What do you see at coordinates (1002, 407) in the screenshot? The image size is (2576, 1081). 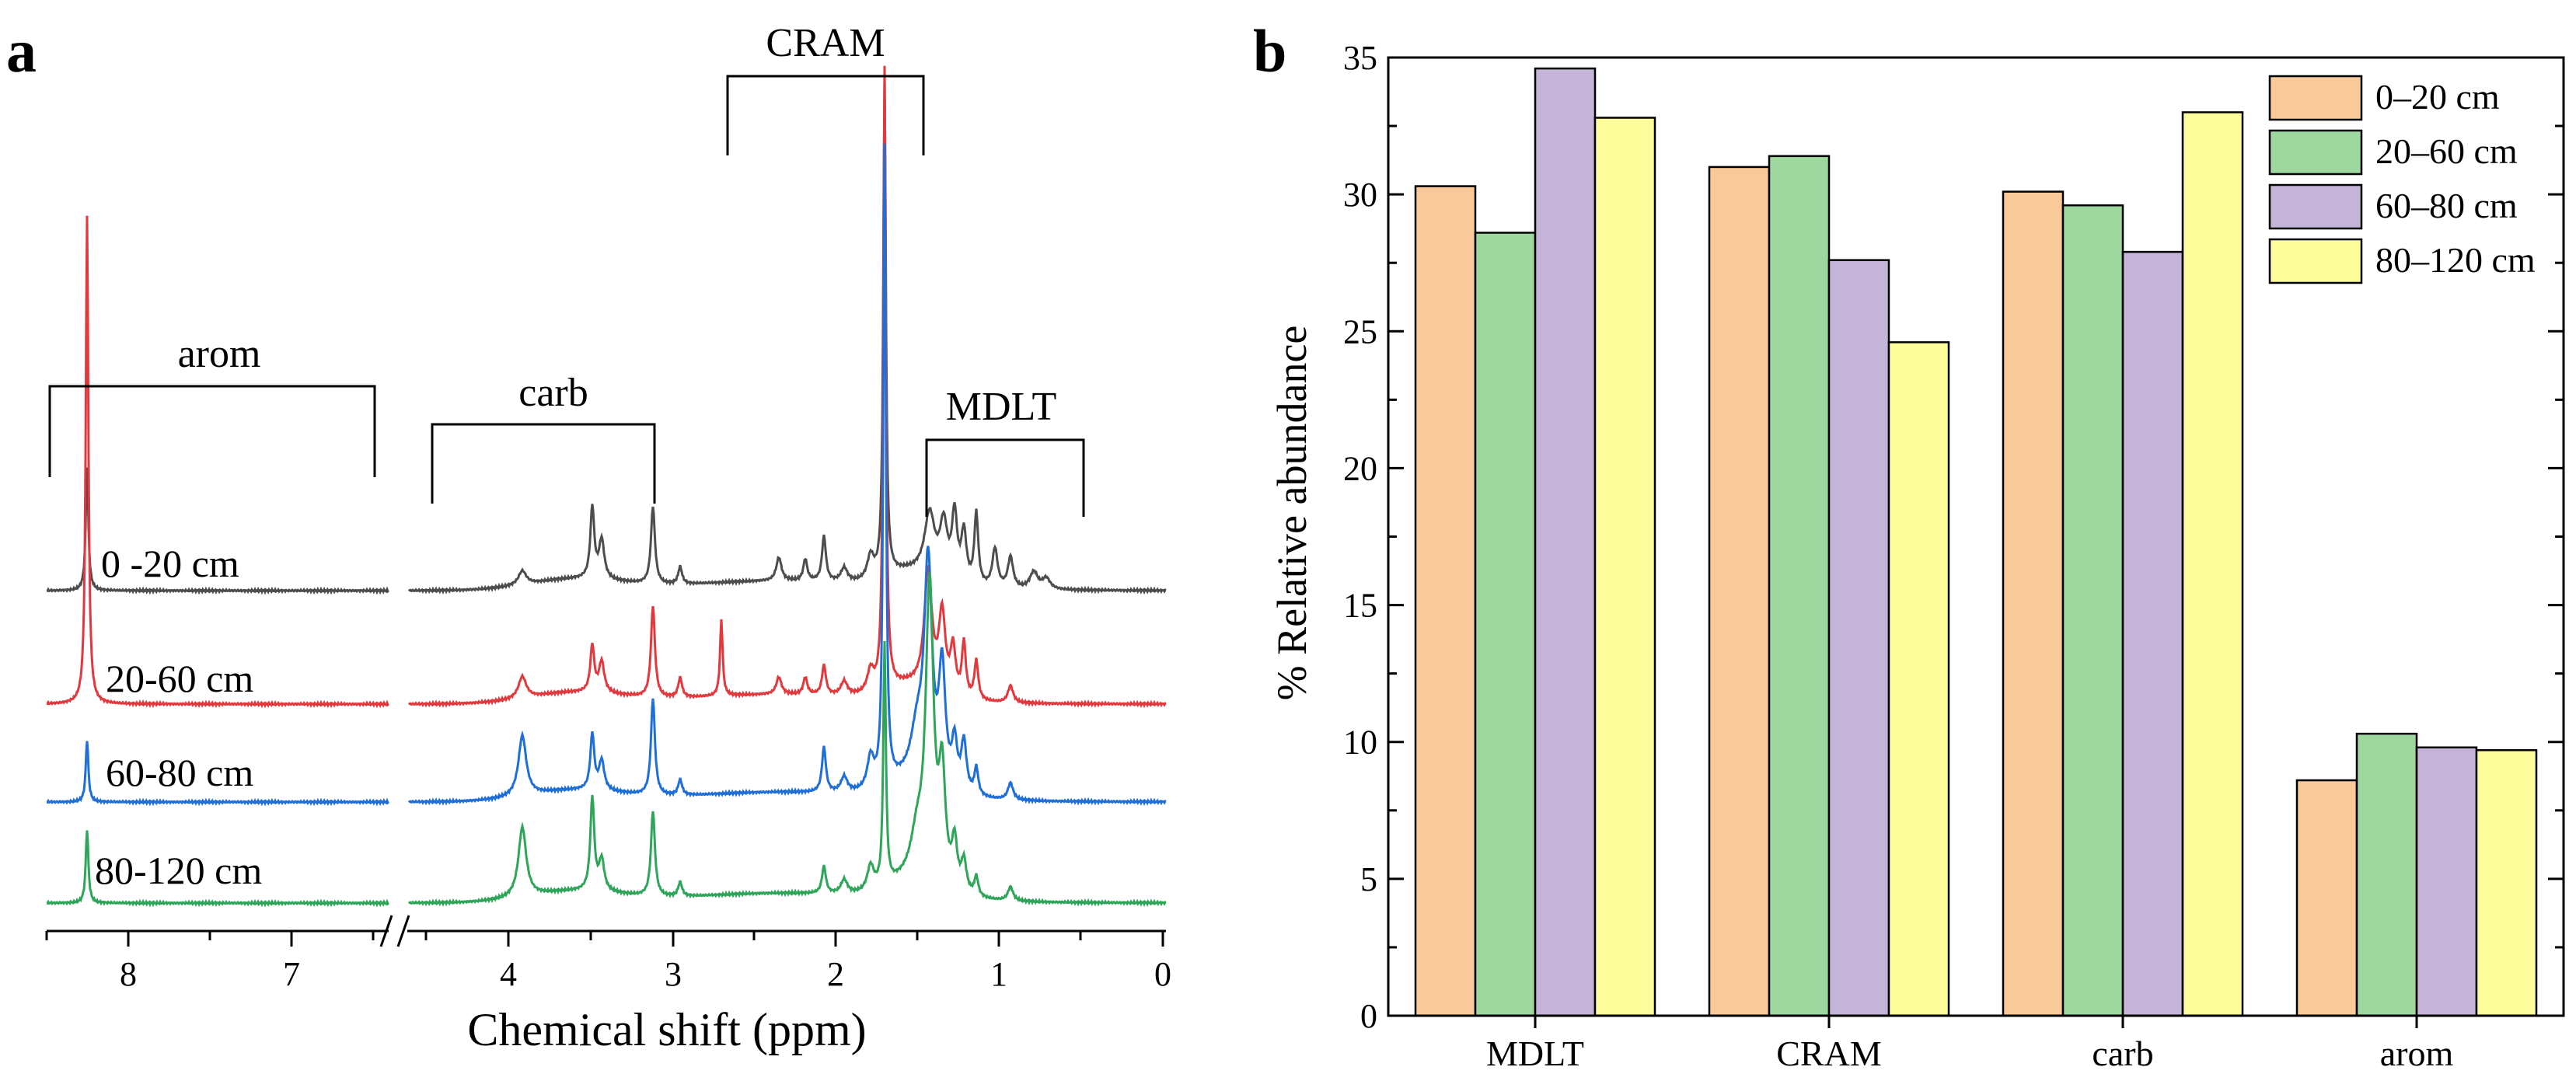 I see `region-label-mdlt: MDLT` at bounding box center [1002, 407].